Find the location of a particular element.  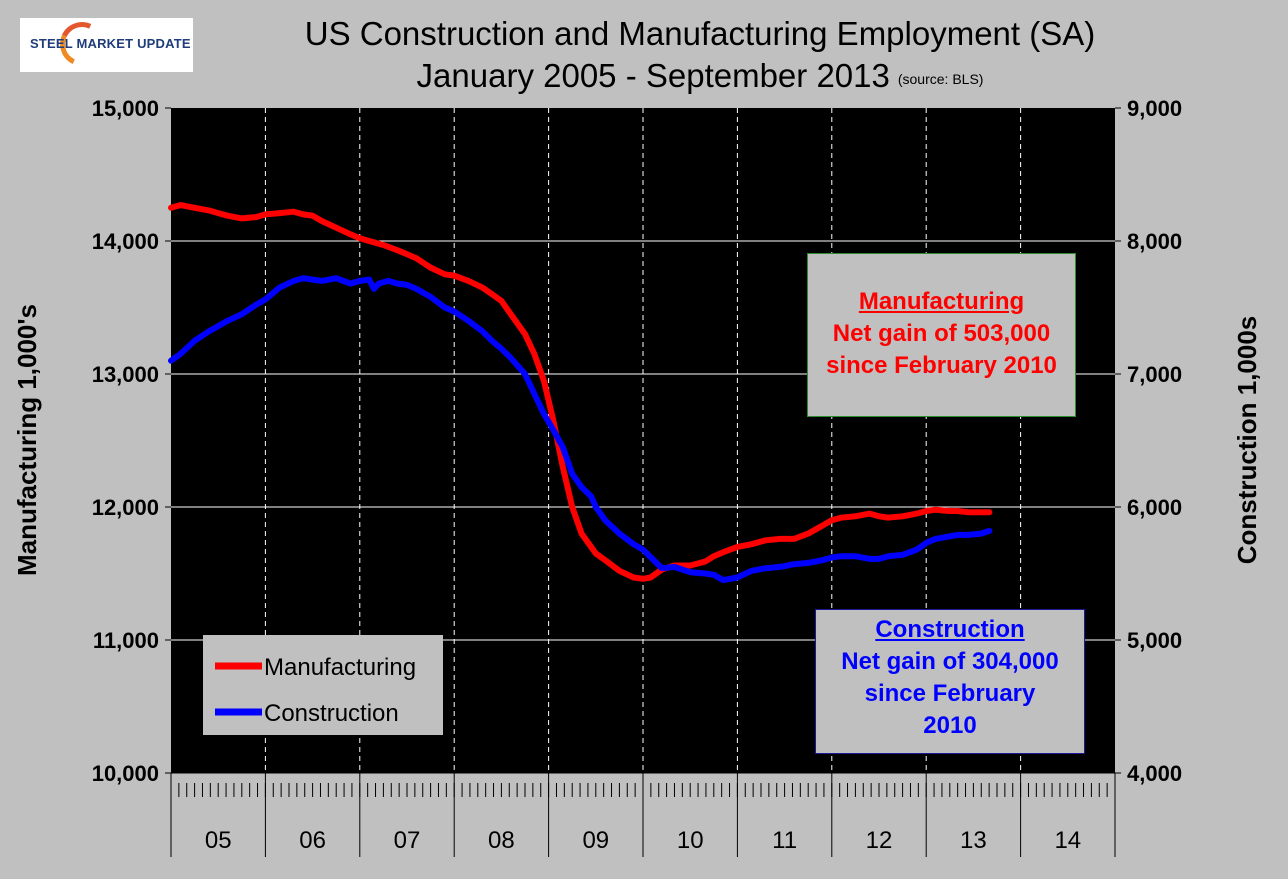

y-tick-label-right: 4,000 is located at coordinates (1154, 773).